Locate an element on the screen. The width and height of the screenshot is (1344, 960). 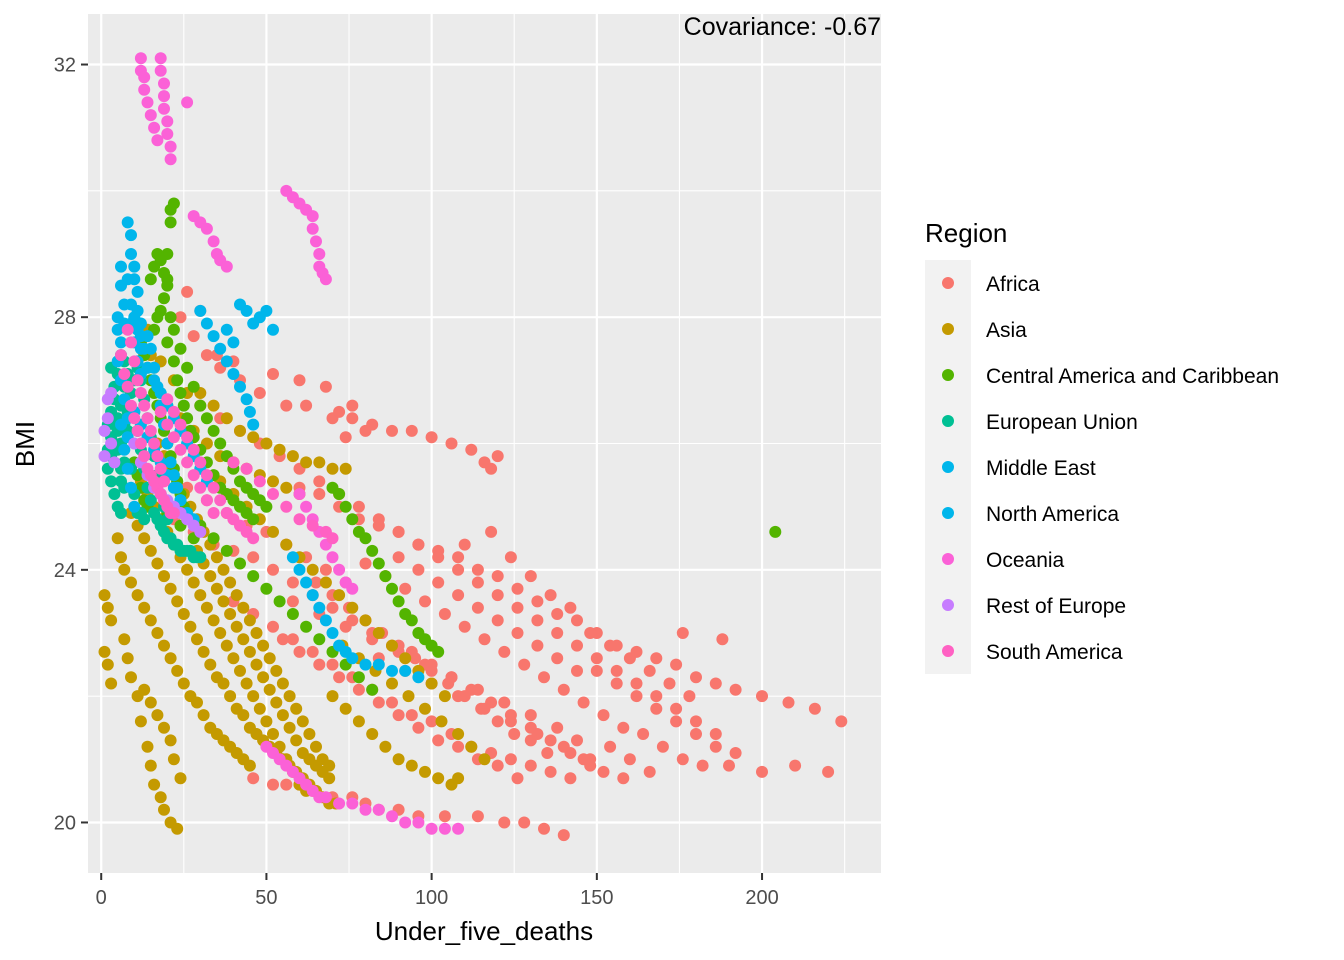
legend-label: Middle East is located at coordinates (1041, 468).